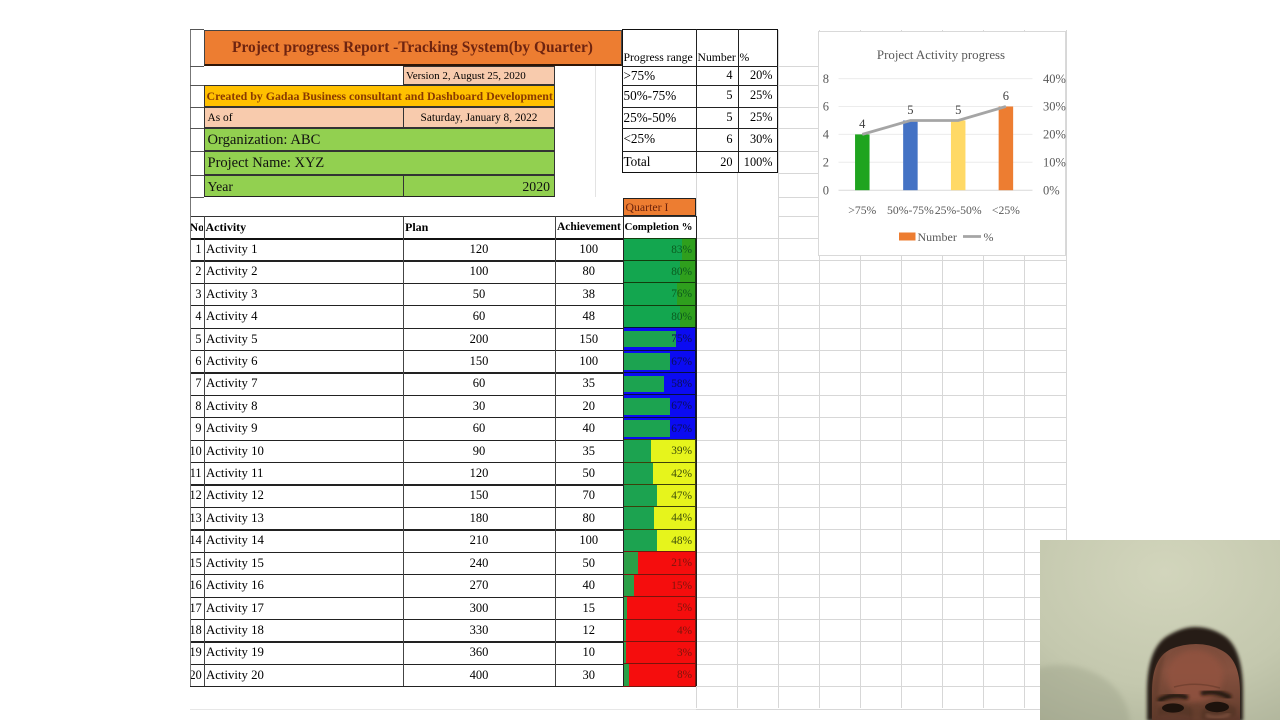  I want to click on svg-text: Project Activity progress, so click(940, 55).